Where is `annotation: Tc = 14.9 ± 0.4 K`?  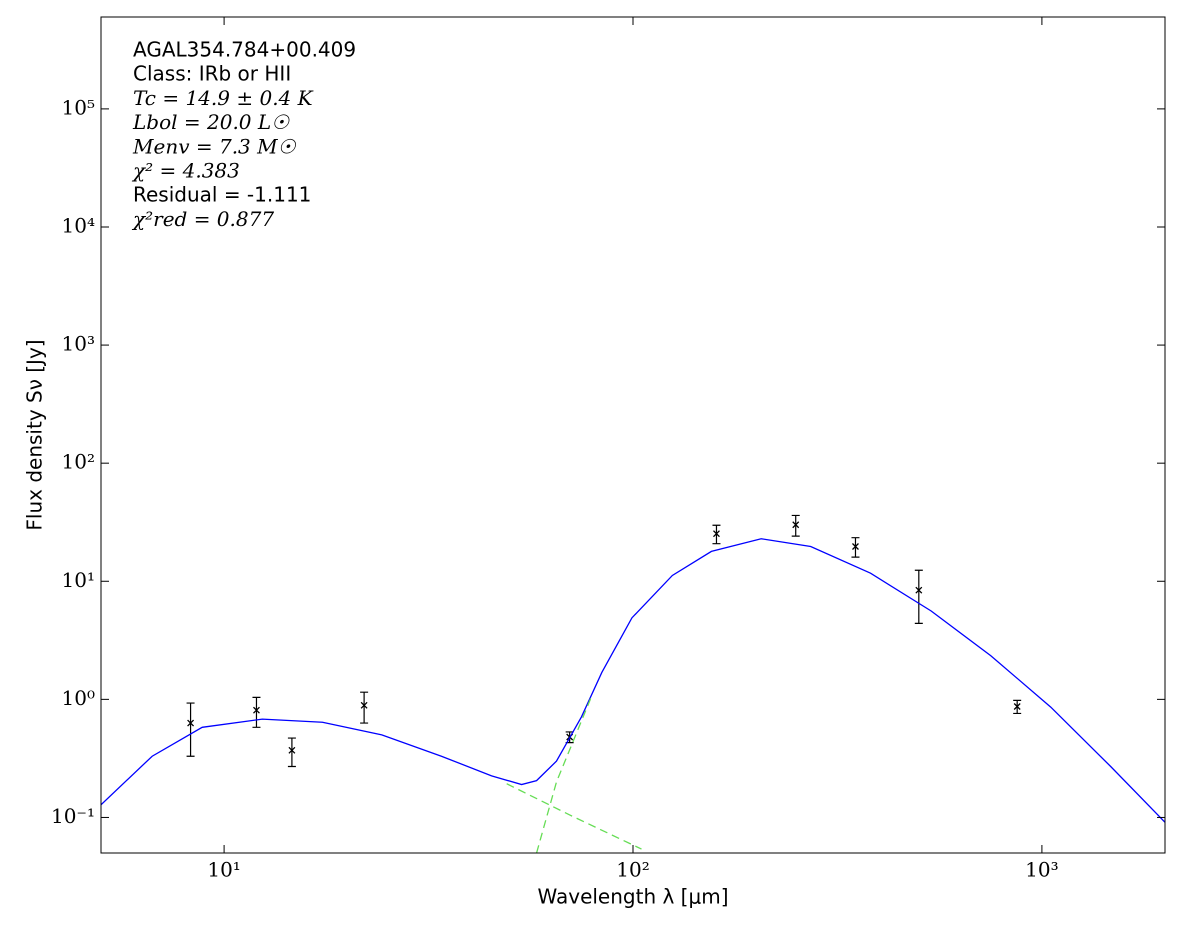
annotation: Tc = 14.9 ± 0.4 K is located at coordinates (223, 98).